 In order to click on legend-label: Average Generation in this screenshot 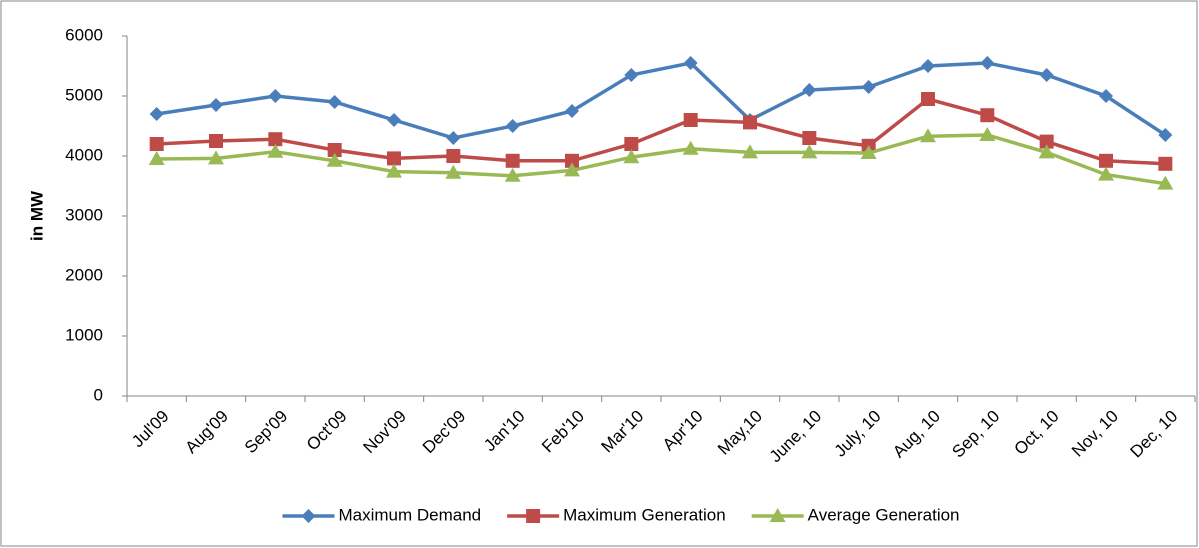, I will do `click(884, 514)`.